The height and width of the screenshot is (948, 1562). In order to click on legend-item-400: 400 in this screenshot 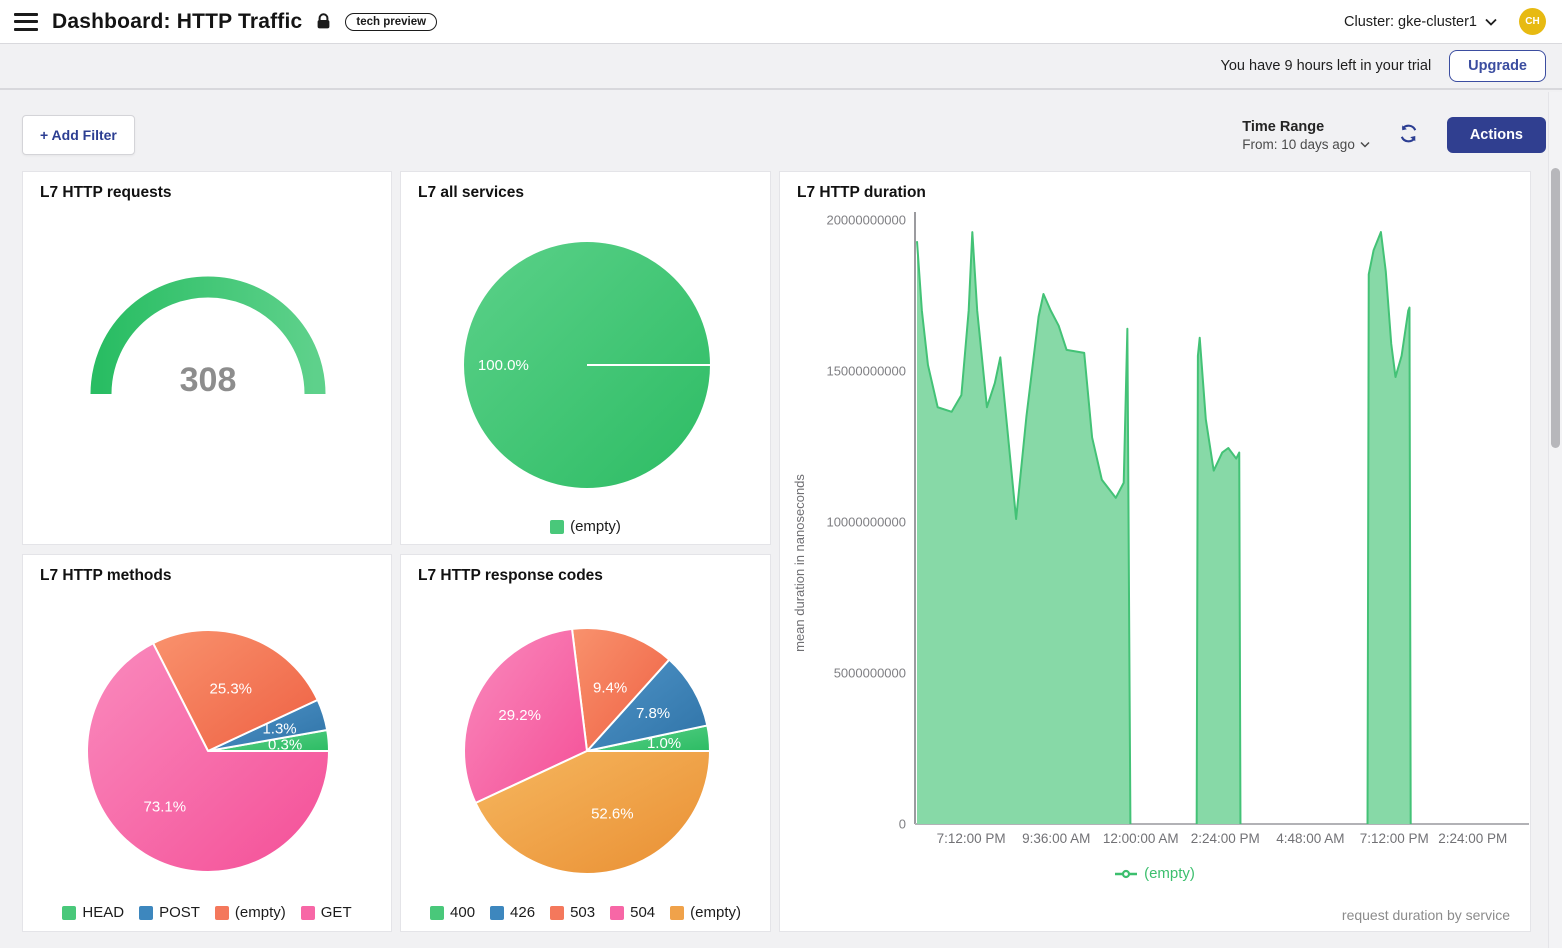, I will do `click(452, 912)`.